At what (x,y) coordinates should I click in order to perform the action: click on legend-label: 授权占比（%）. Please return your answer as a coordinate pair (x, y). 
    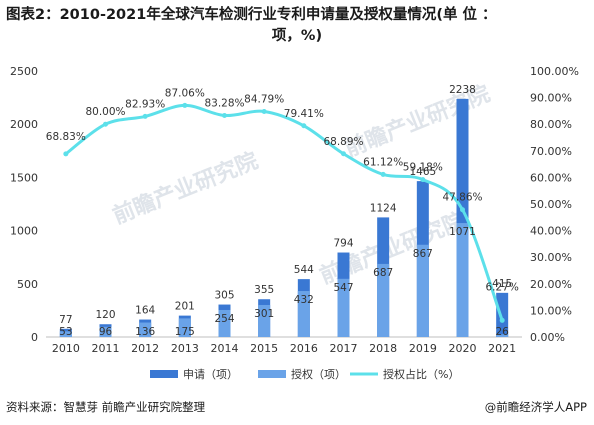
    Looking at the image, I should click on (421, 374).